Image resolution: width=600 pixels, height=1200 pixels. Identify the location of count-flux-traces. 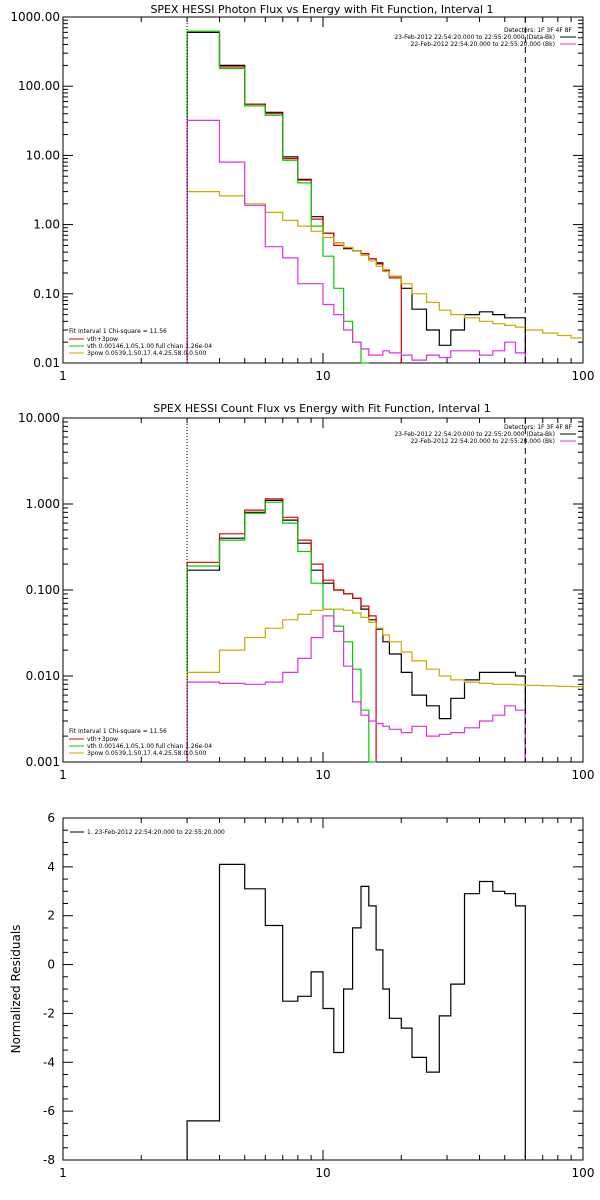
(384, 630).